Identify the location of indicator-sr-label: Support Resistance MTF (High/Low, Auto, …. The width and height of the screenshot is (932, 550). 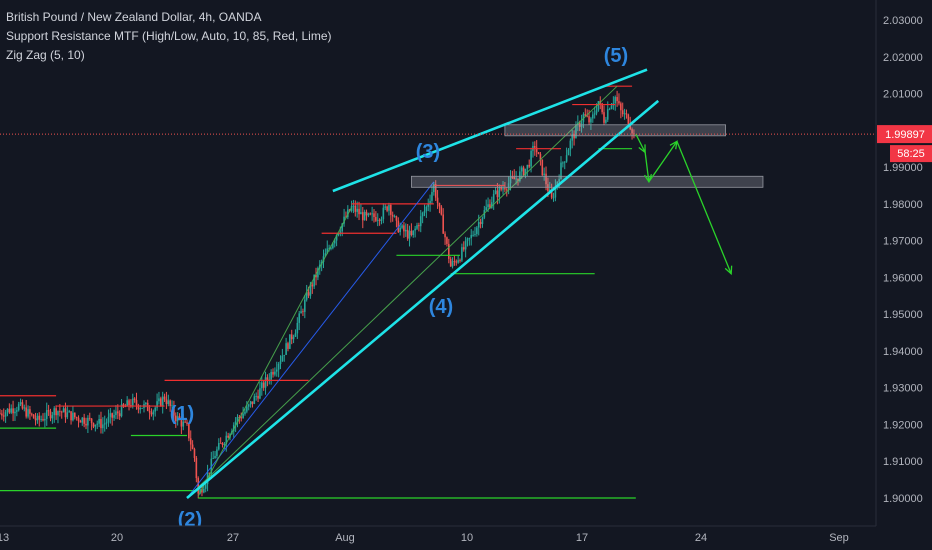
(169, 36).